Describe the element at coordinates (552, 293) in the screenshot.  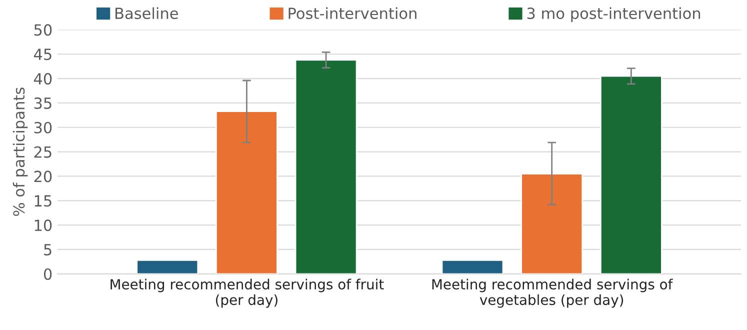
I see `x-tick-label: Meeting recommended servings of vegetables (per day)` at that location.